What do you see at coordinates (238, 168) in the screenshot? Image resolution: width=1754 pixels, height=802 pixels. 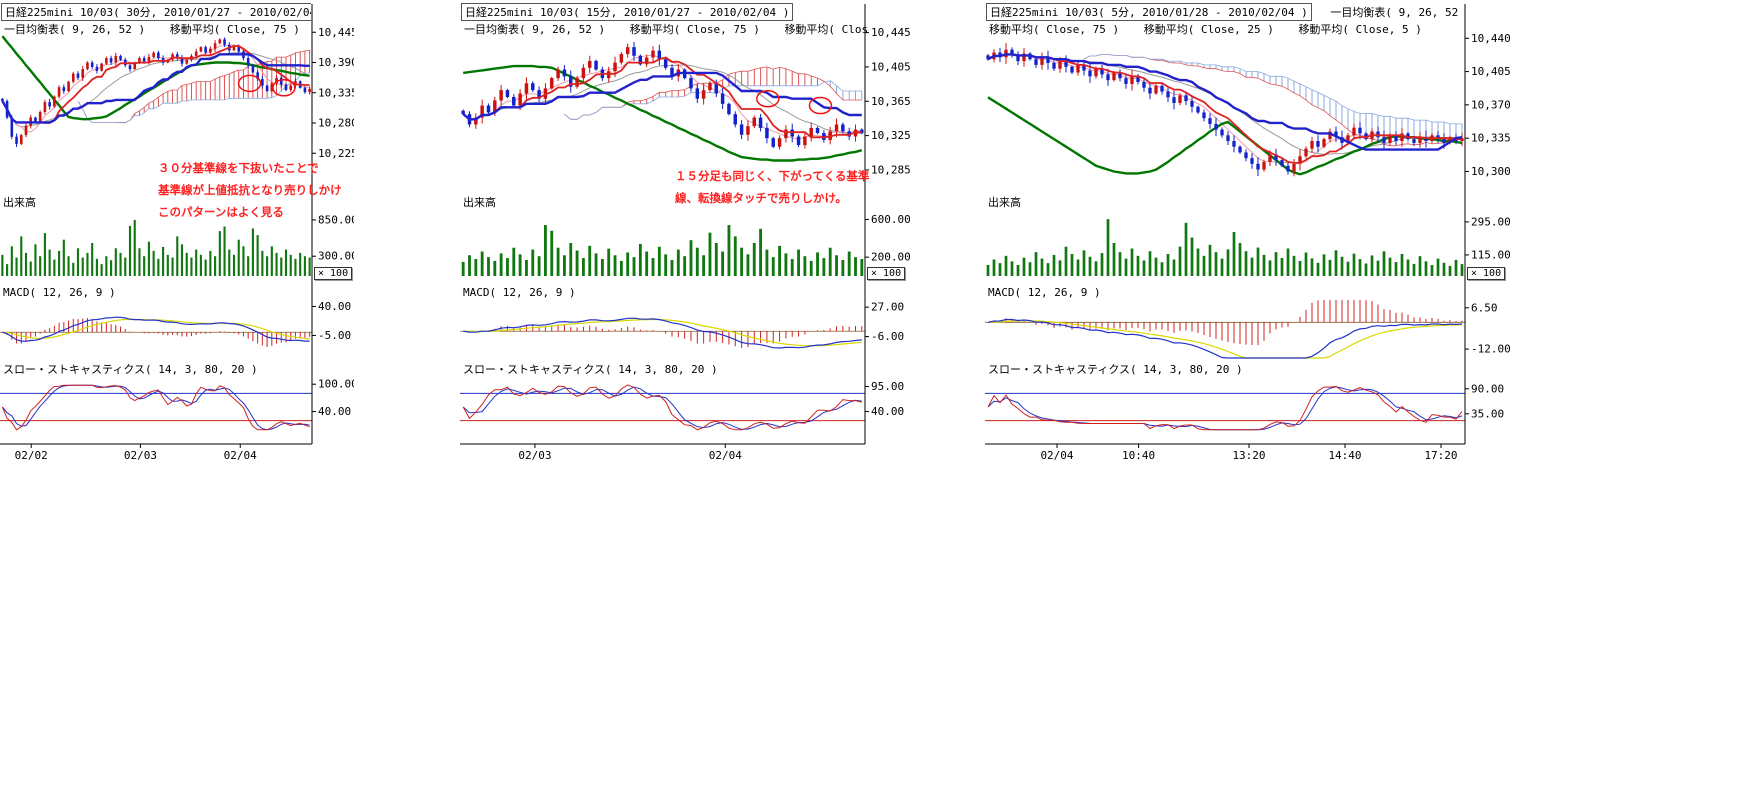 I see `annotation-line: ３０分基準線を下抜いたことで` at bounding box center [238, 168].